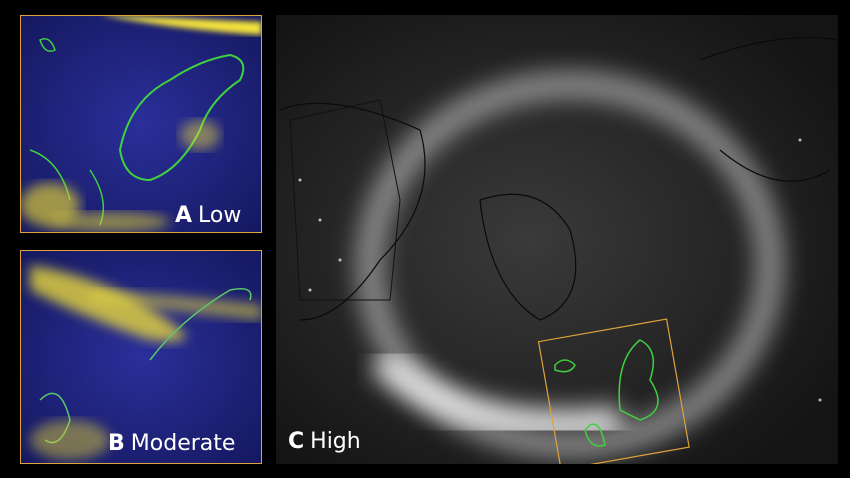  I want to click on panel-b-image, so click(141, 357).